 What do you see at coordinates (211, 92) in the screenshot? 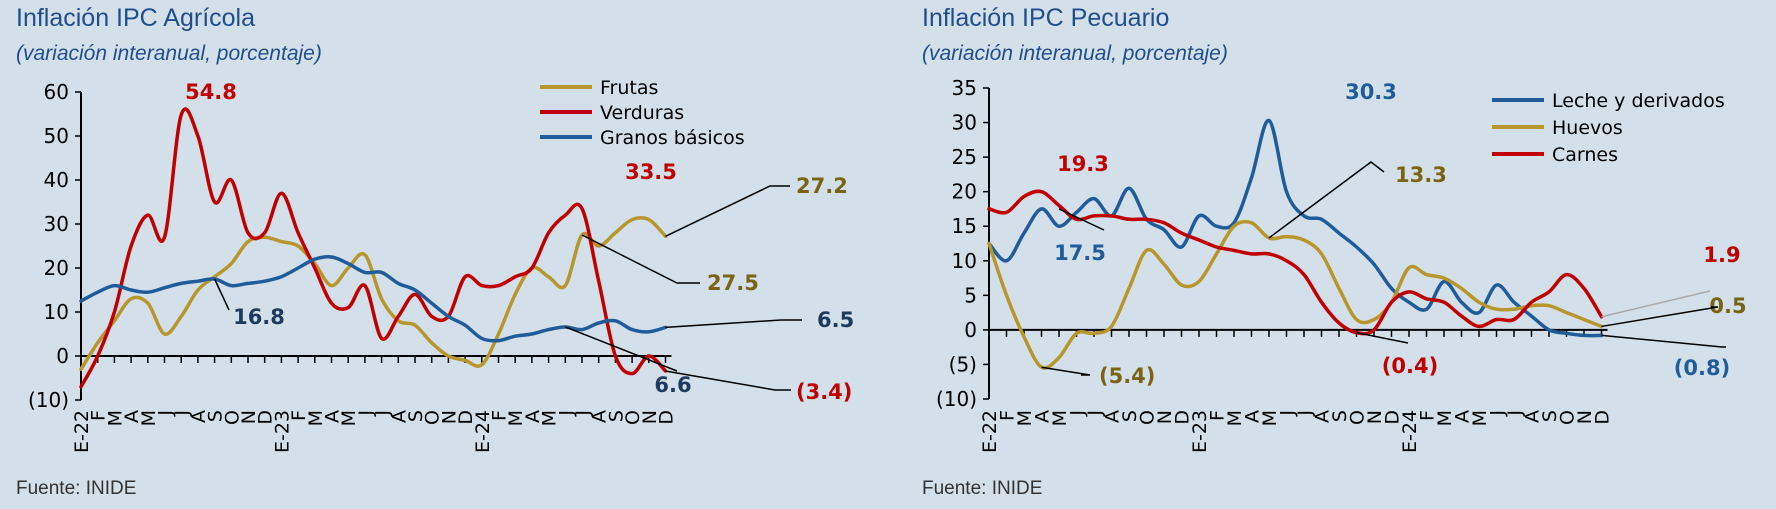
I see `data-label: 54.8` at bounding box center [211, 92].